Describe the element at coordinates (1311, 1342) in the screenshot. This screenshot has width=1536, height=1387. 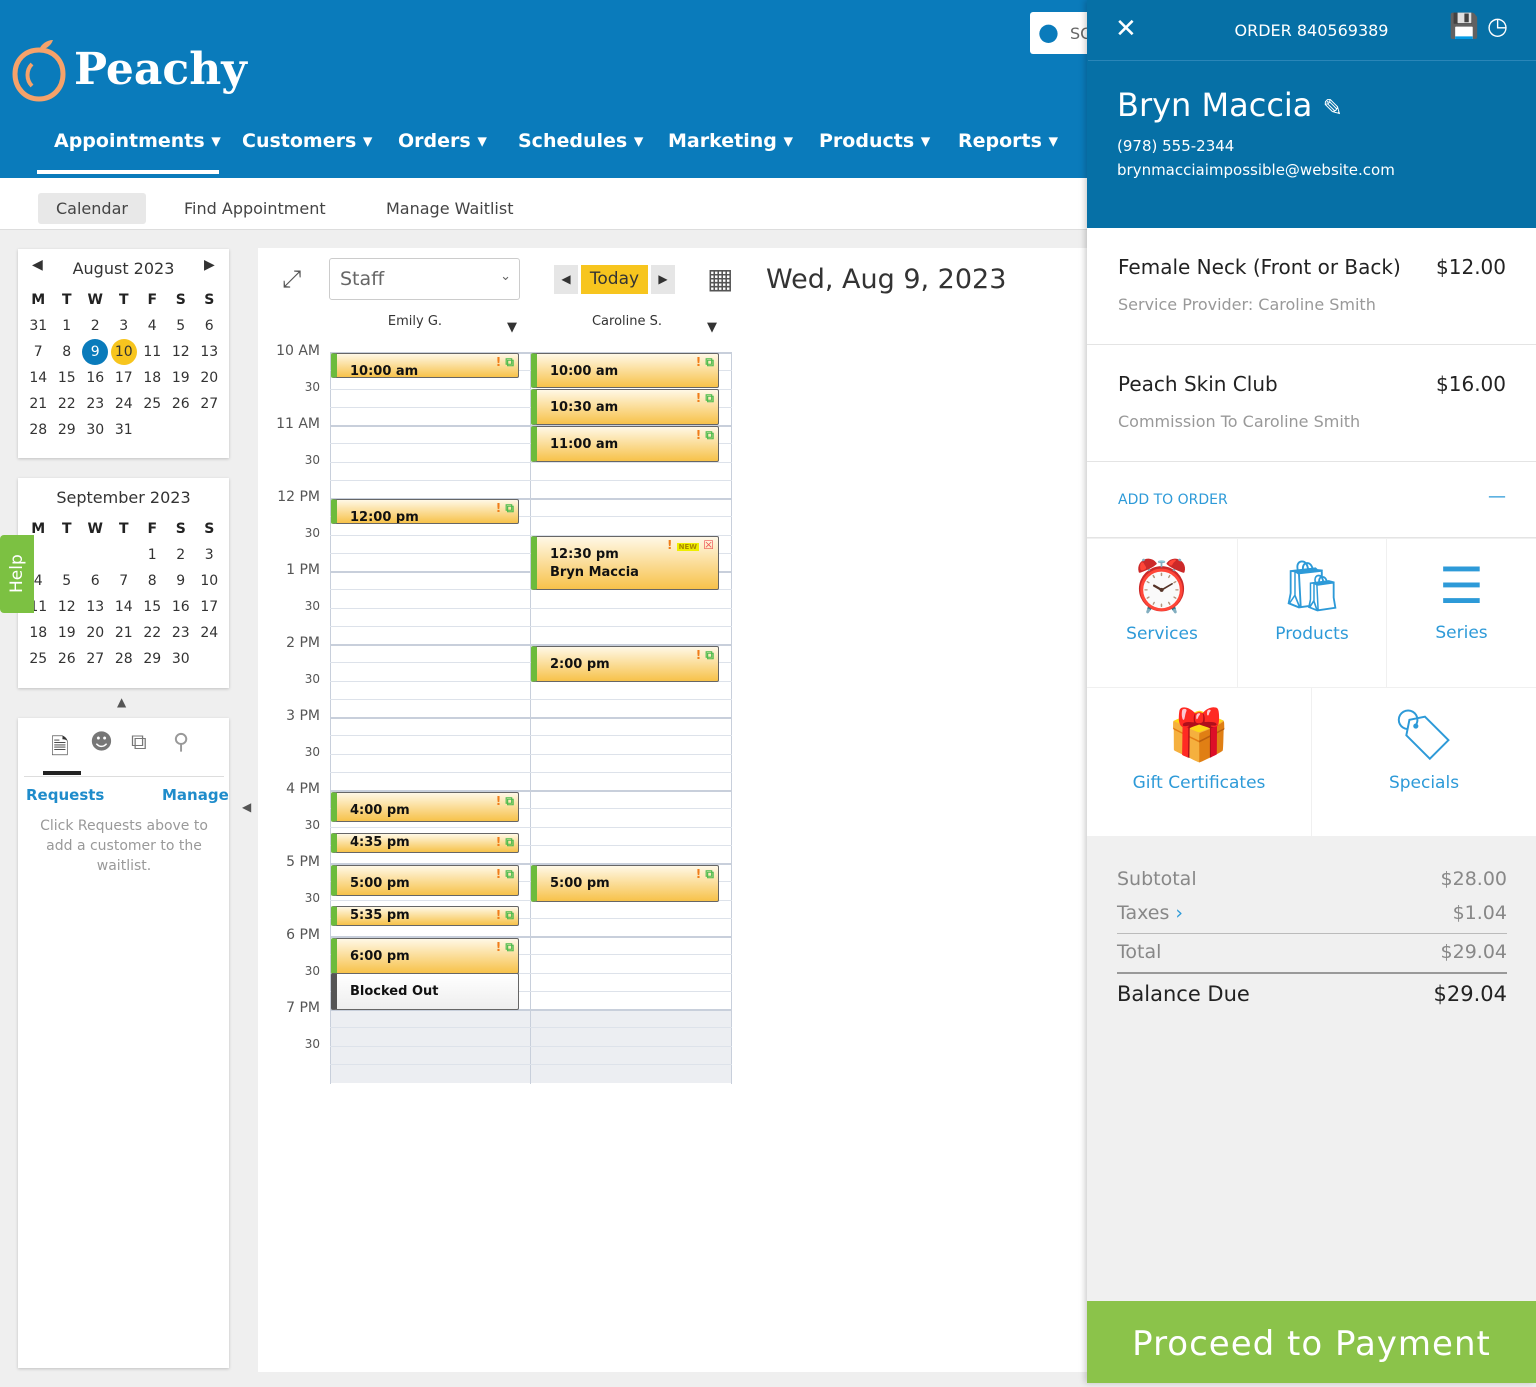
I see `proceed-to-payment-button: Proceed to Payment` at that location.